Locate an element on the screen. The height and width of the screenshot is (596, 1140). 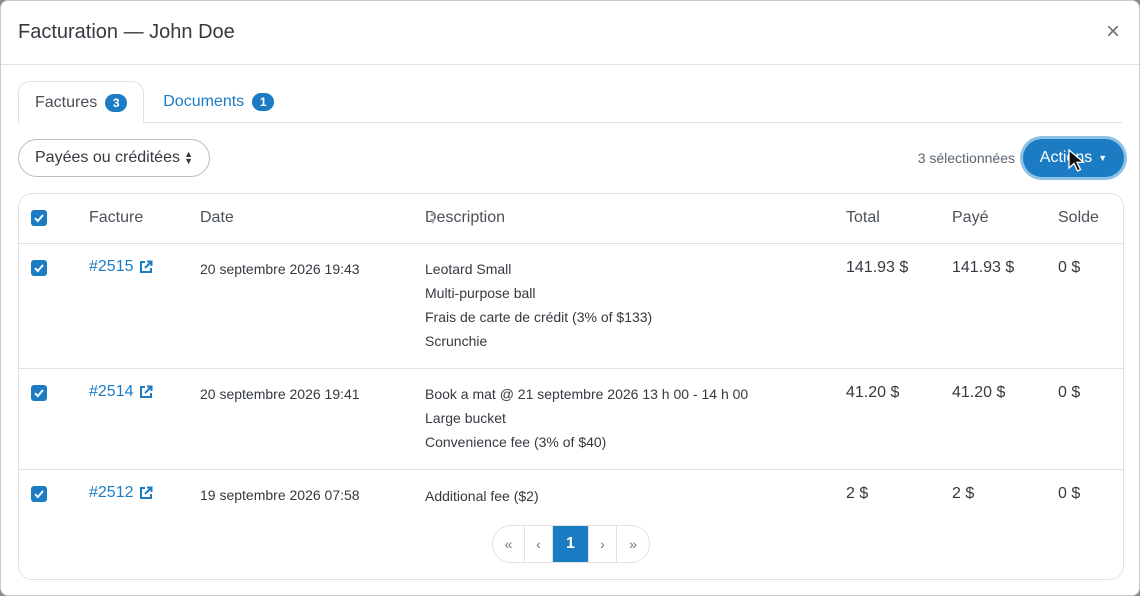
column-header-invoice: Facture is located at coordinates (144, 219).